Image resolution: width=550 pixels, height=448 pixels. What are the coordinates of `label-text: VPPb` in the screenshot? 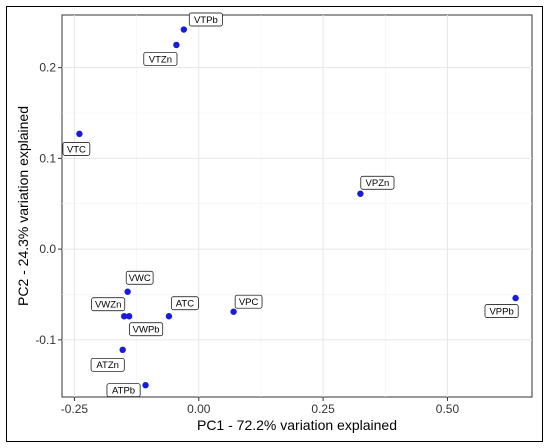 It's located at (501, 311).